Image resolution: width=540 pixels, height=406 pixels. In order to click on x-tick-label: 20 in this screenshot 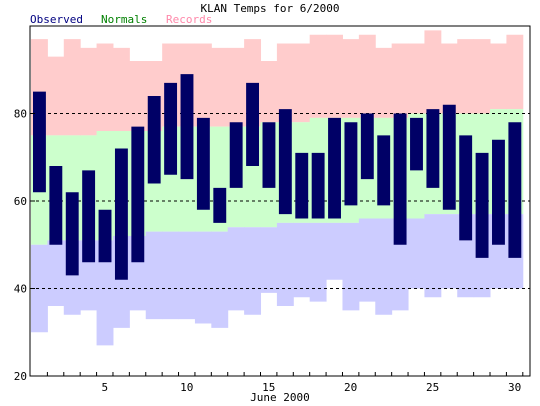, I will do `click(350, 387)`.